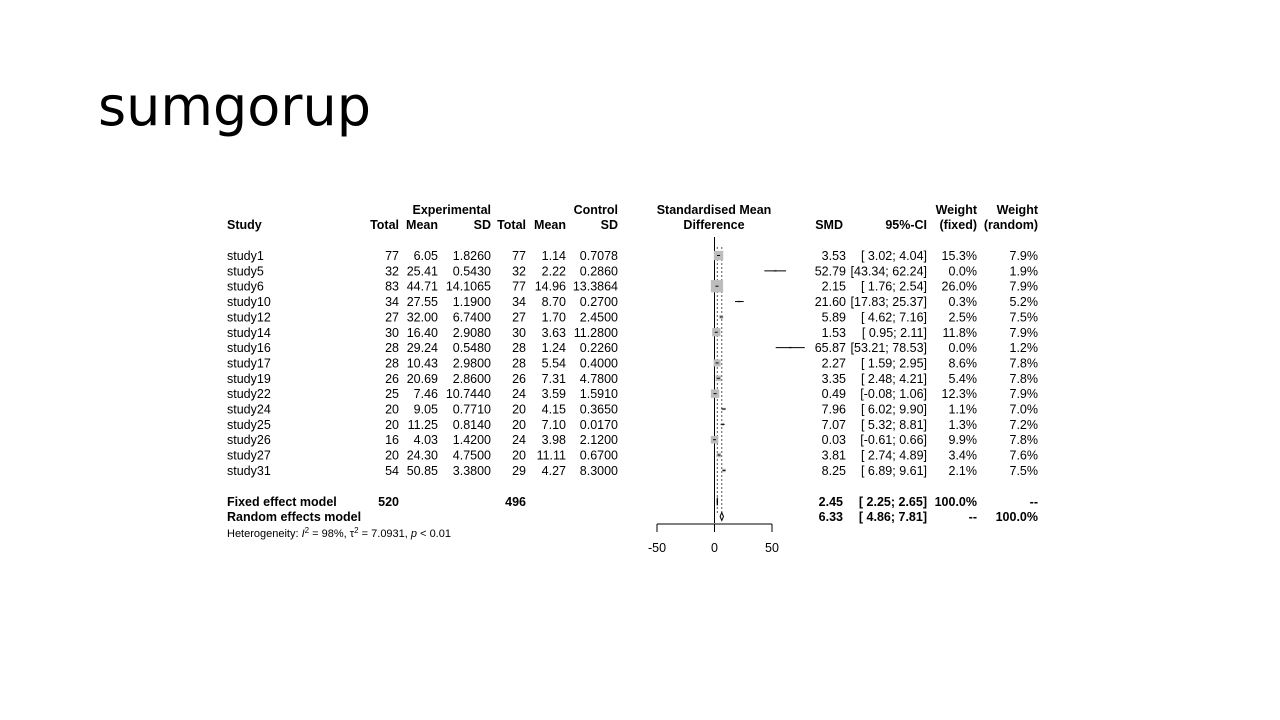  What do you see at coordinates (1018, 210) in the screenshot?
I see `header-weight-random-1: Weight` at bounding box center [1018, 210].